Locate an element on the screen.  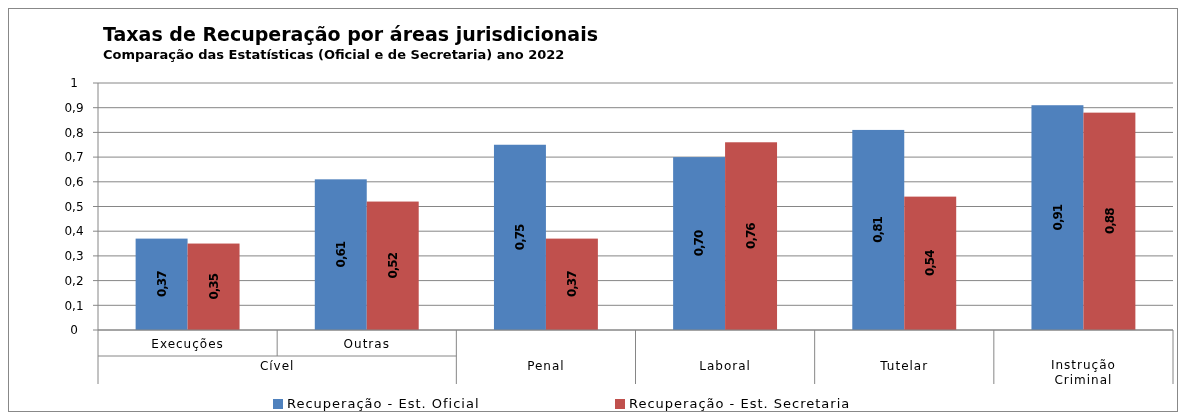
data-label: 0,75 is located at coordinates (520, 237).